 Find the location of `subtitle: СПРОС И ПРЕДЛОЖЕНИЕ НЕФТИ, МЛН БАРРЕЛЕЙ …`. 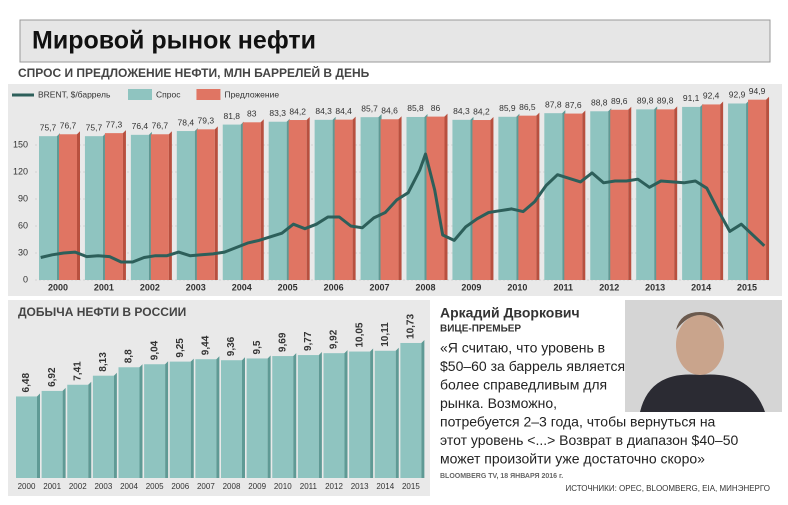

subtitle: СПРОС И ПРЕДЛОЖЕНИЕ НЕФТИ, МЛН БАРРЕЛЕЙ … is located at coordinates (194, 72).